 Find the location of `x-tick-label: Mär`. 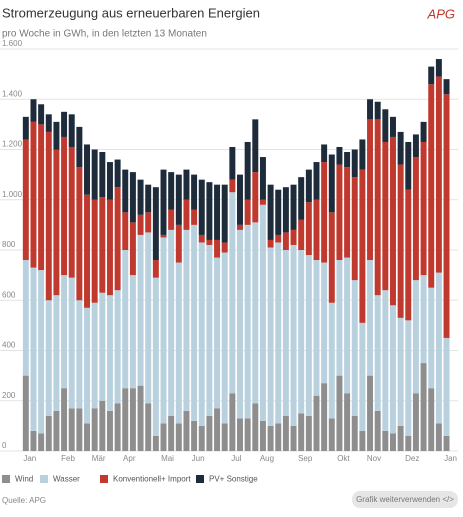

x-tick-label: Mär is located at coordinates (99, 458).